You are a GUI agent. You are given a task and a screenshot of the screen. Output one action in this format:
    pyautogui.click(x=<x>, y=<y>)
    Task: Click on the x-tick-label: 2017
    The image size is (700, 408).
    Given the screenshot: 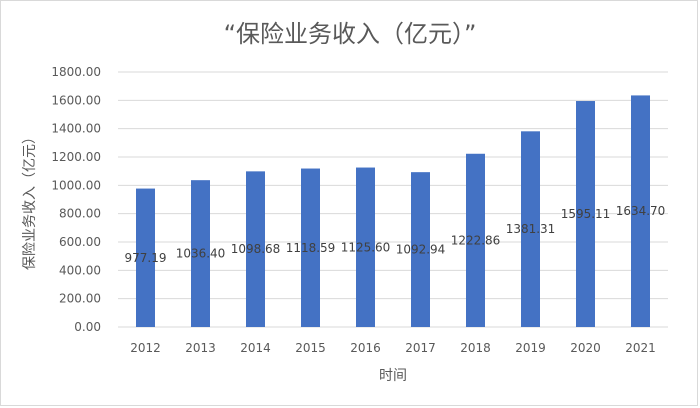 What is the action you would take?
    pyautogui.click(x=420, y=348)
    